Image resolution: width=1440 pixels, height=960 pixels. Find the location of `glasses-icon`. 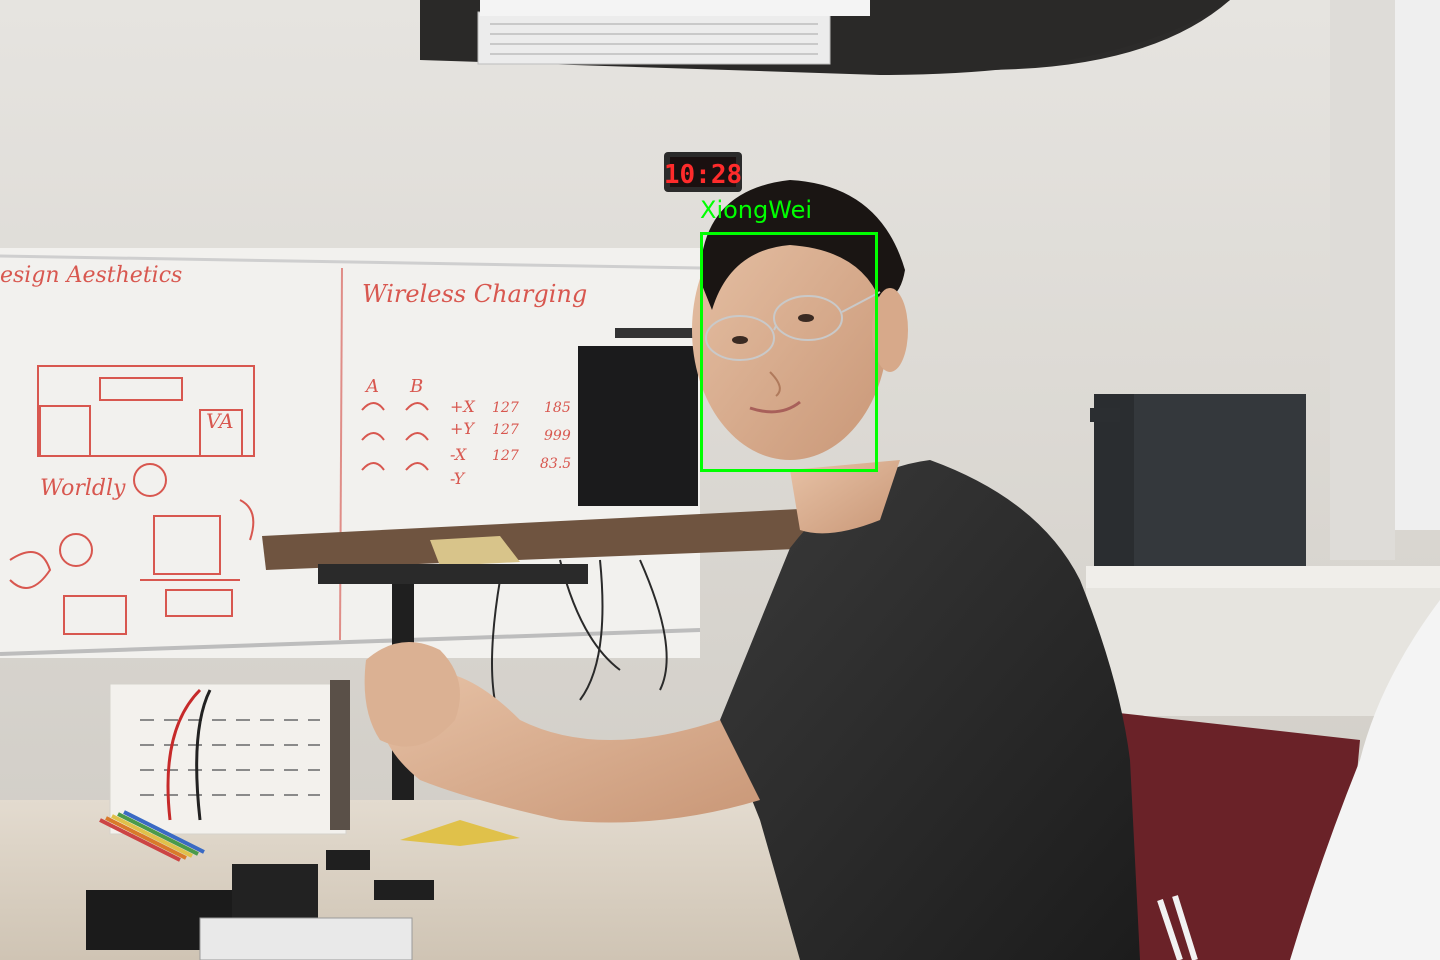

glasses-icon is located at coordinates (793, 326).